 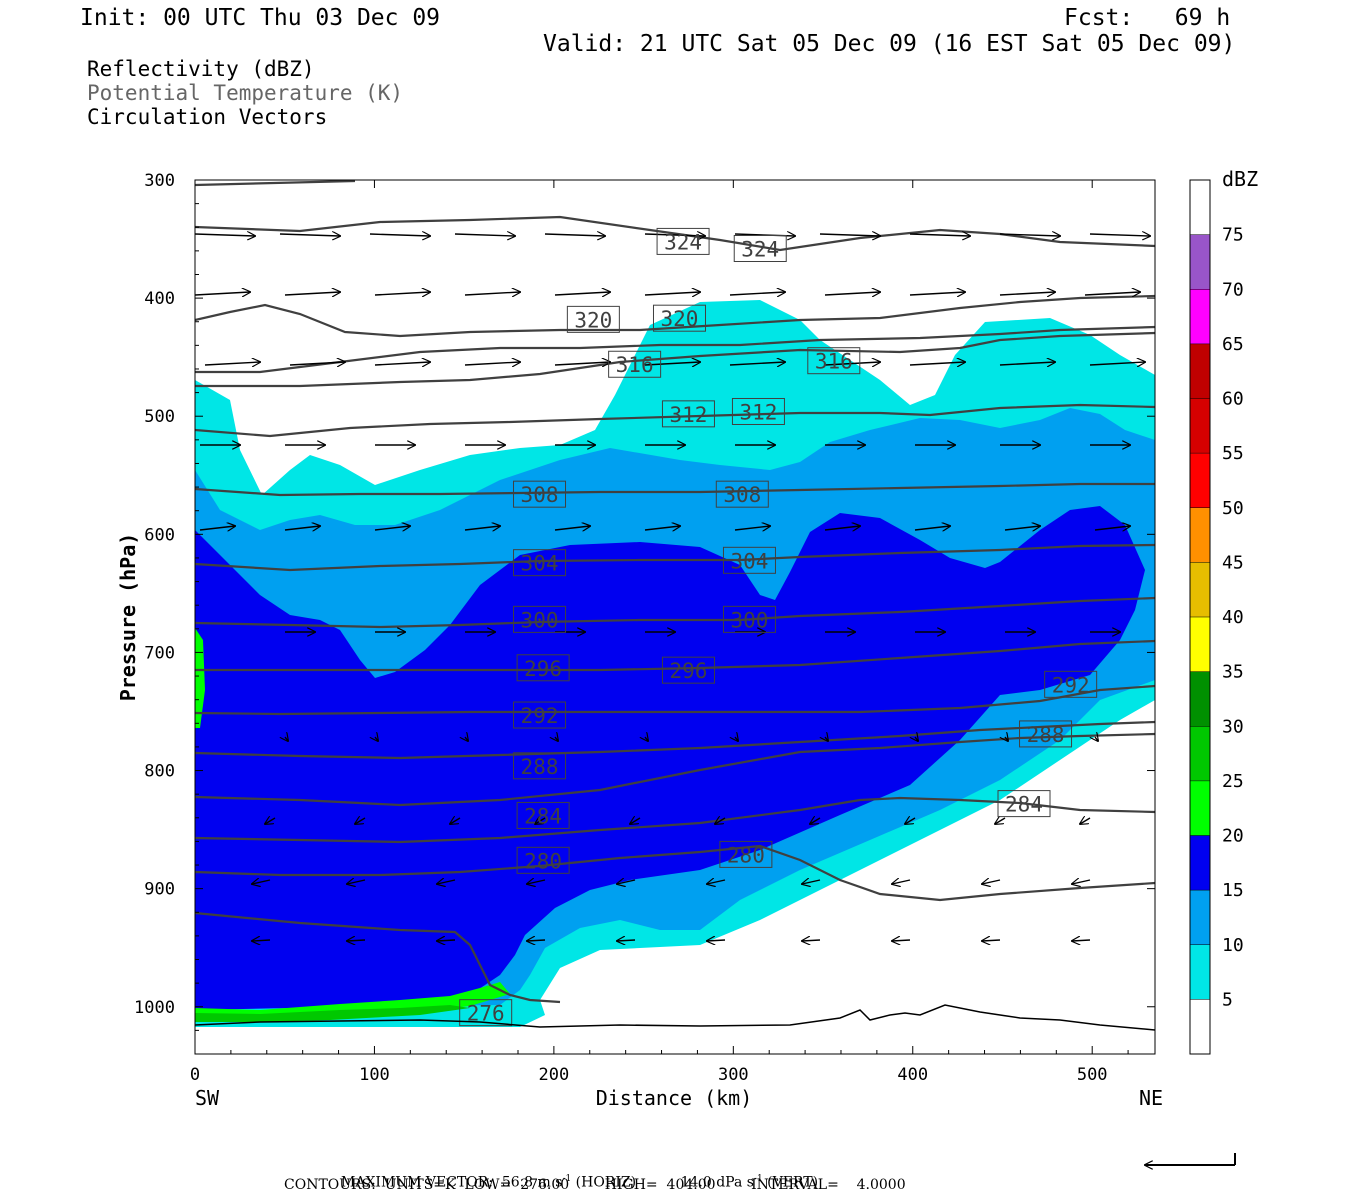 I want to click on footer-max-label: MAXIMUM VECTOR:, so click(x=417, y=1182).